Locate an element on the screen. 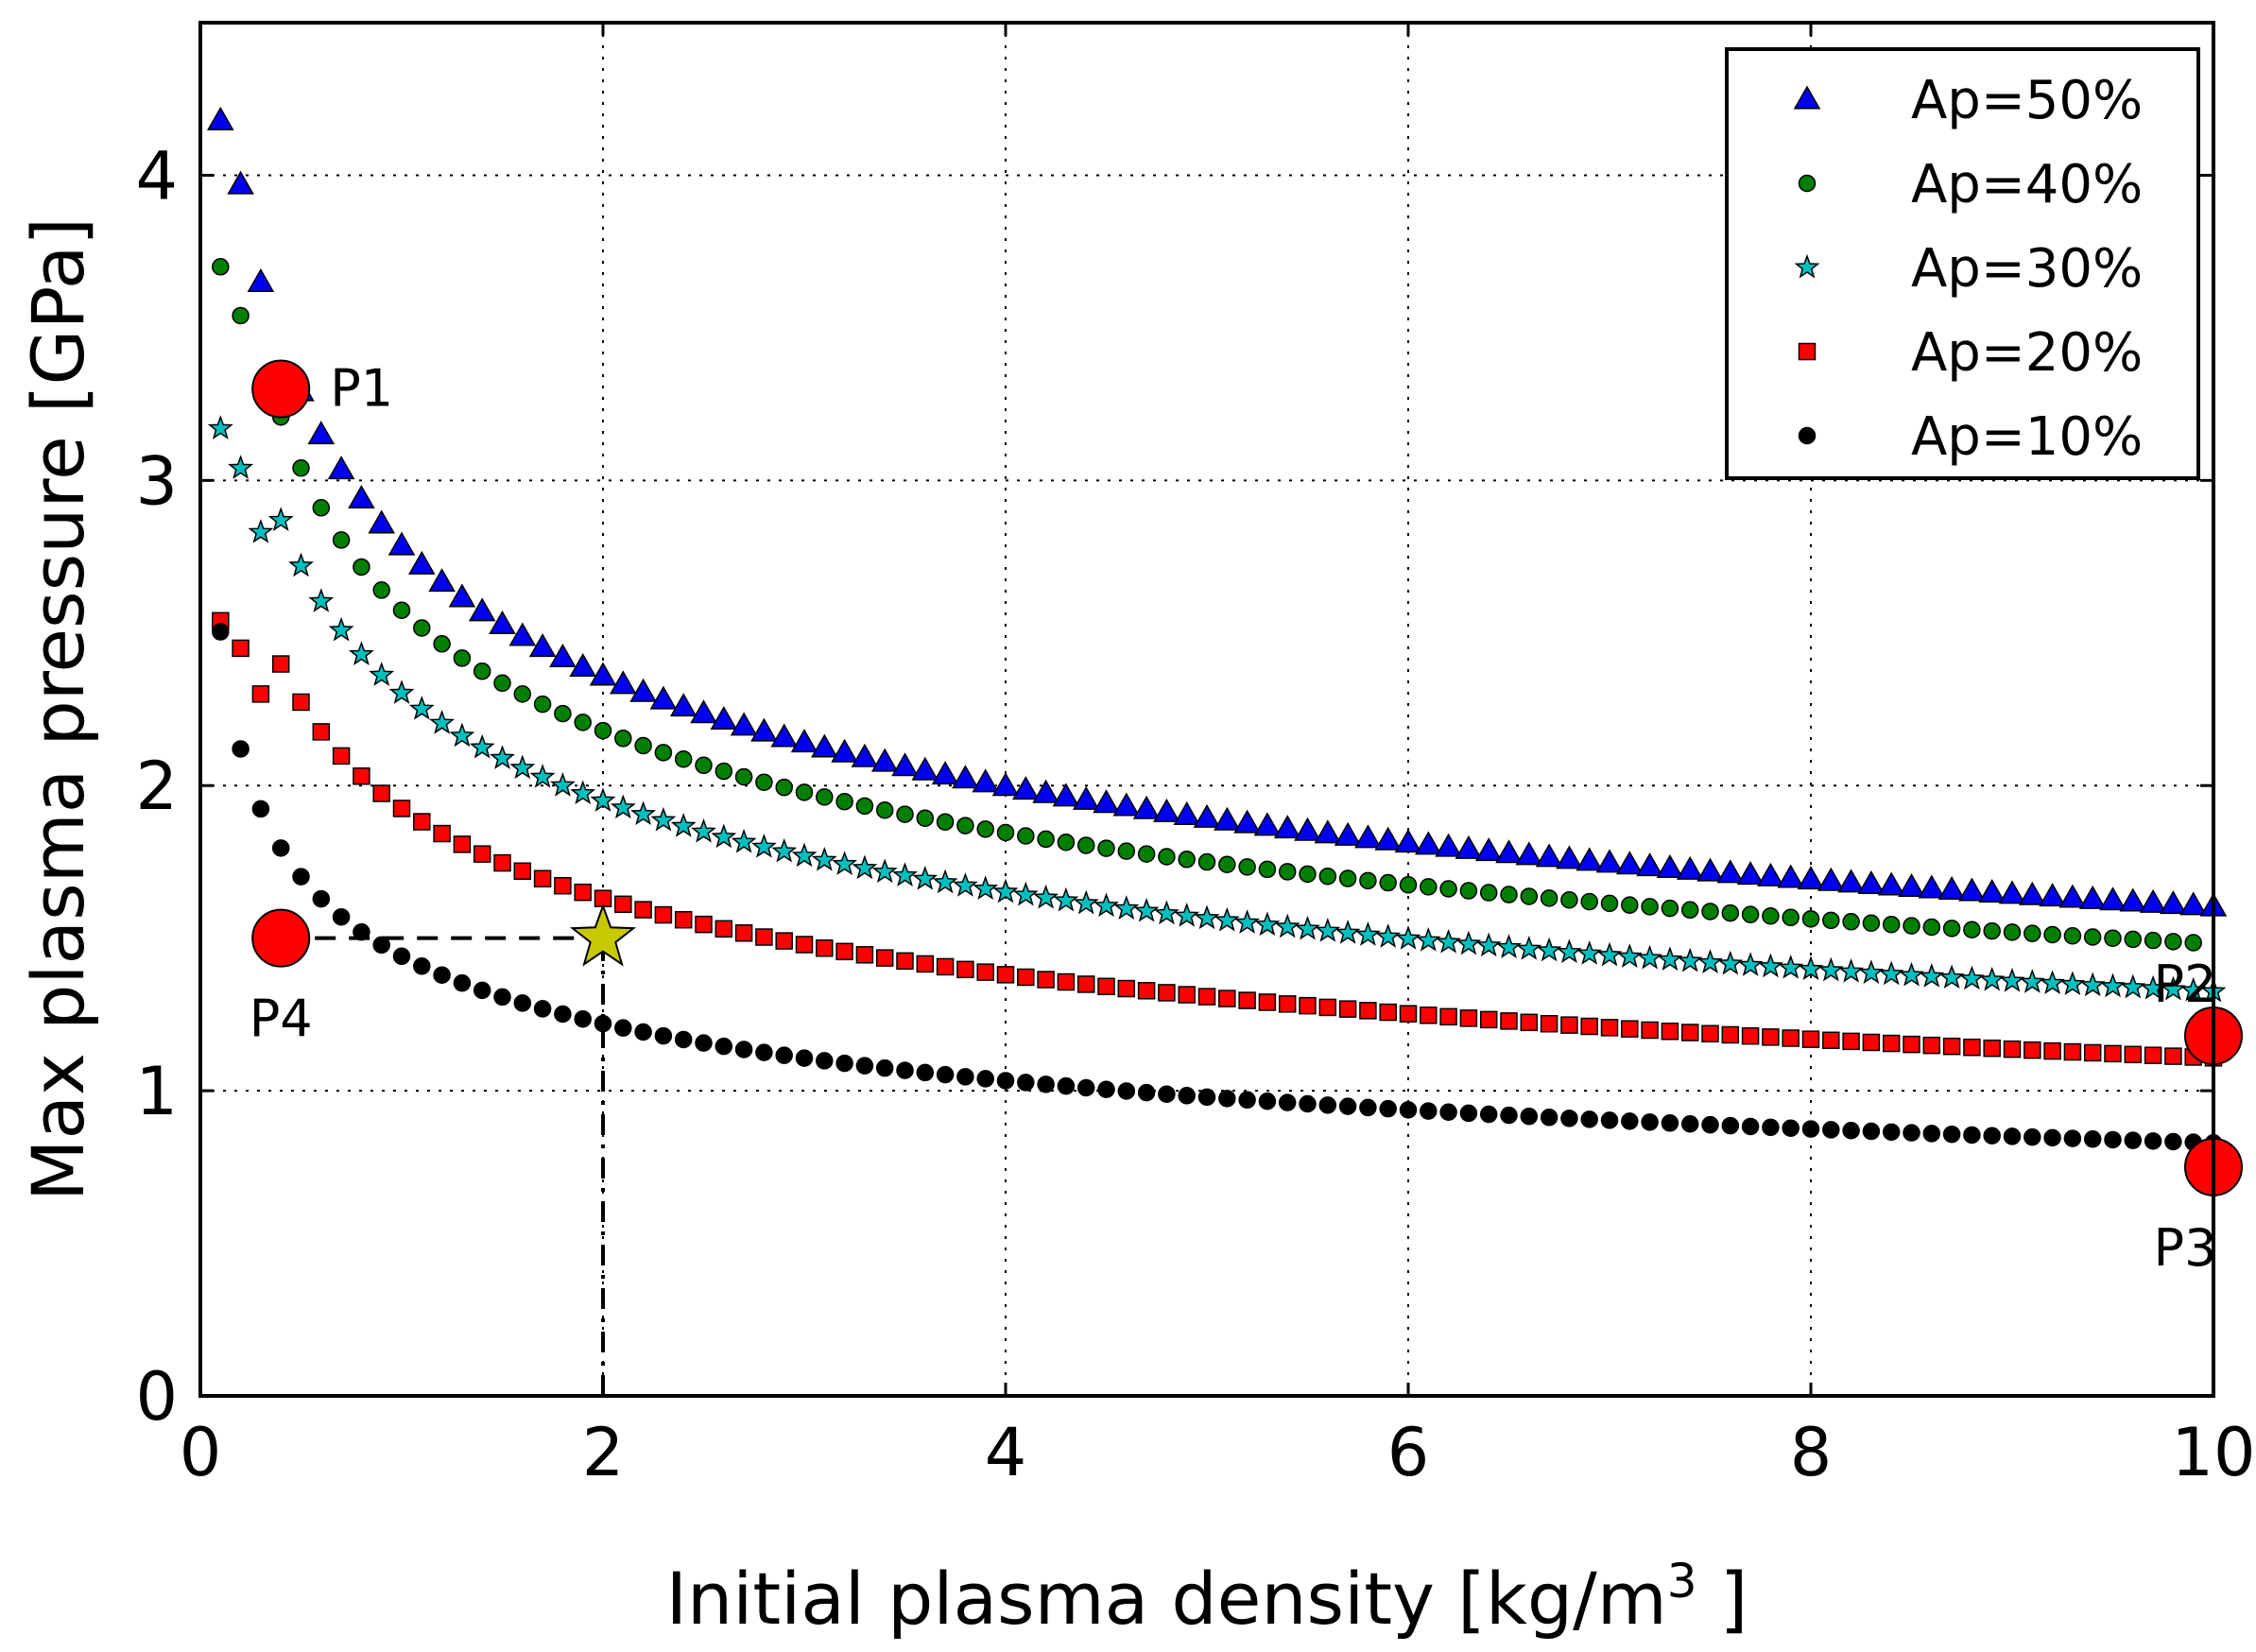 This screenshot has height=1652, width=2256. y-tick-label: 1 is located at coordinates (157, 1091).